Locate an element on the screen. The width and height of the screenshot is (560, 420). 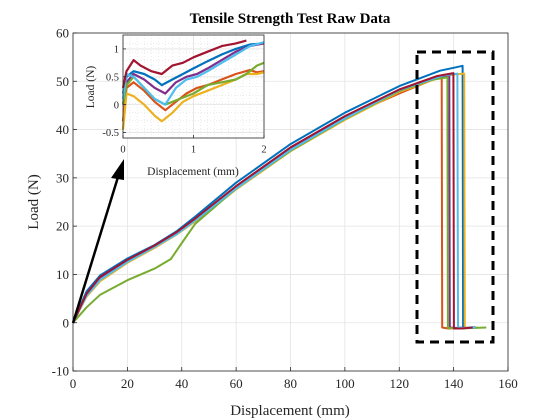
inset-ticks: 0 1 2-0.500.51 is located at coordinates (184, 100).